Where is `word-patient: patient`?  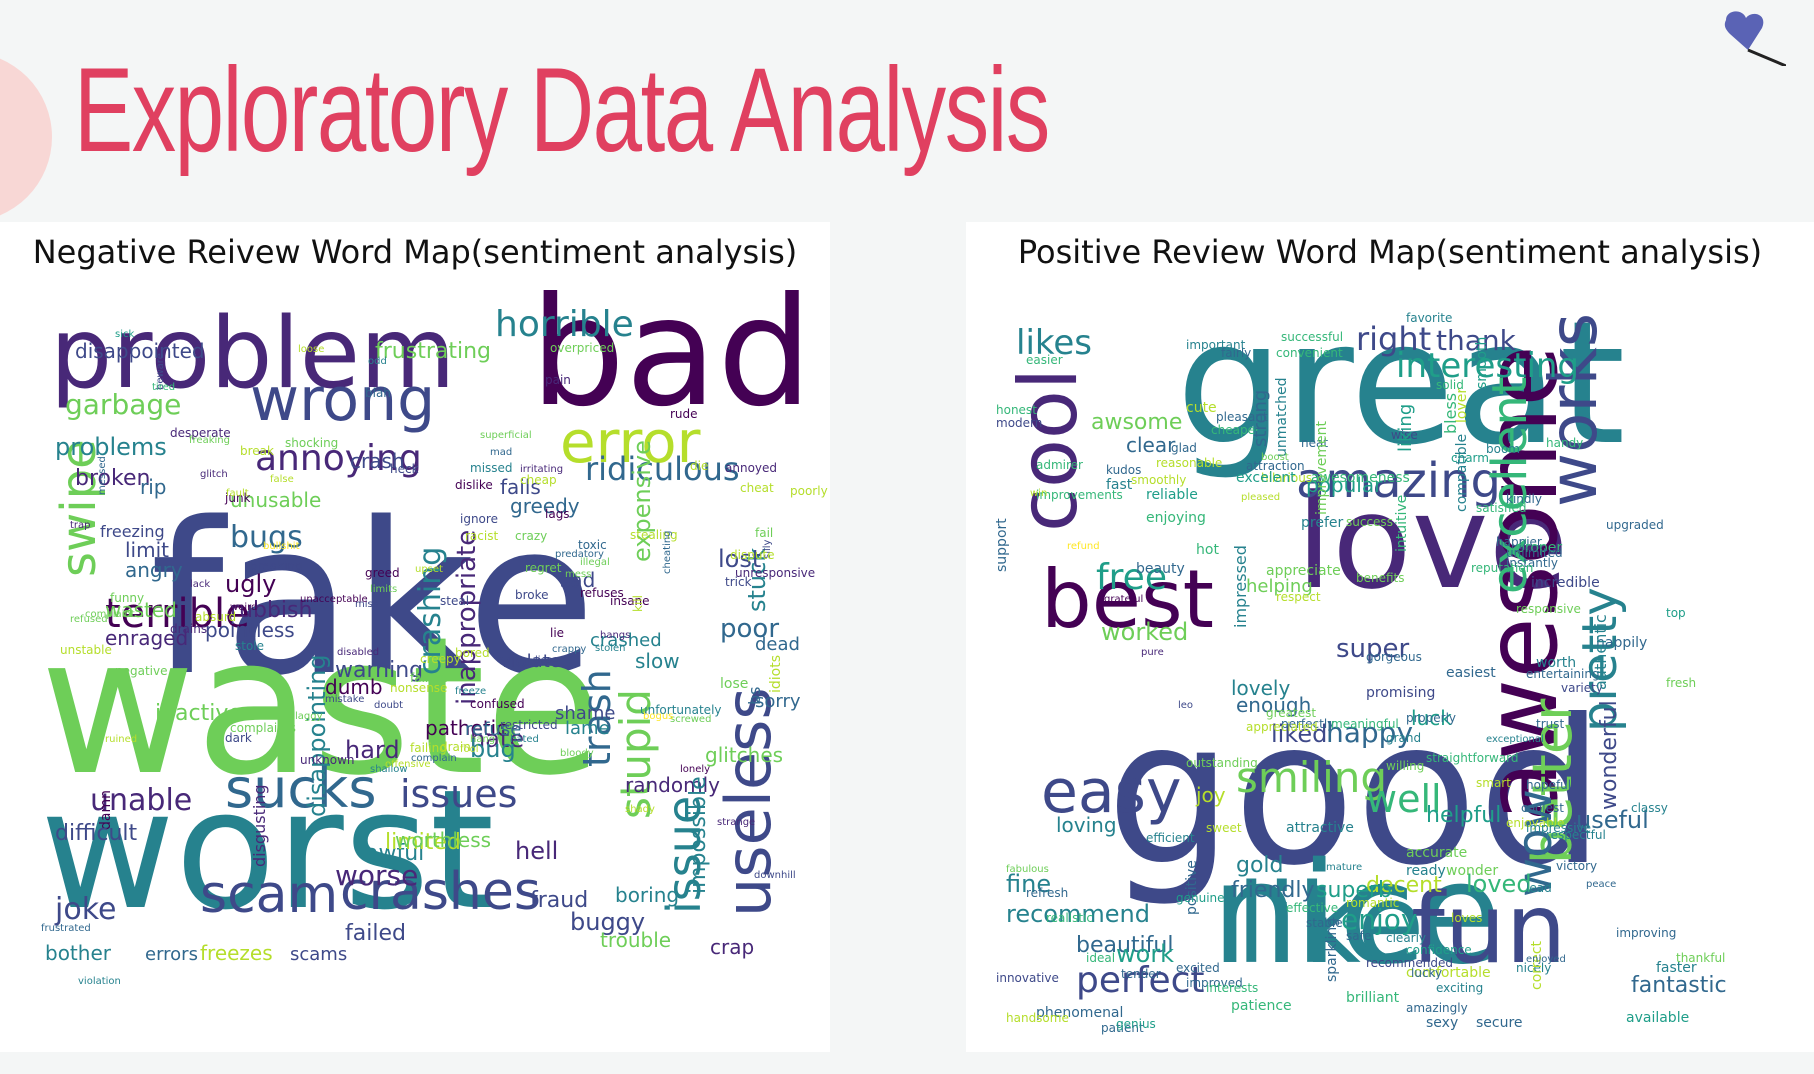 word-patient: patient is located at coordinates (1122, 1028).